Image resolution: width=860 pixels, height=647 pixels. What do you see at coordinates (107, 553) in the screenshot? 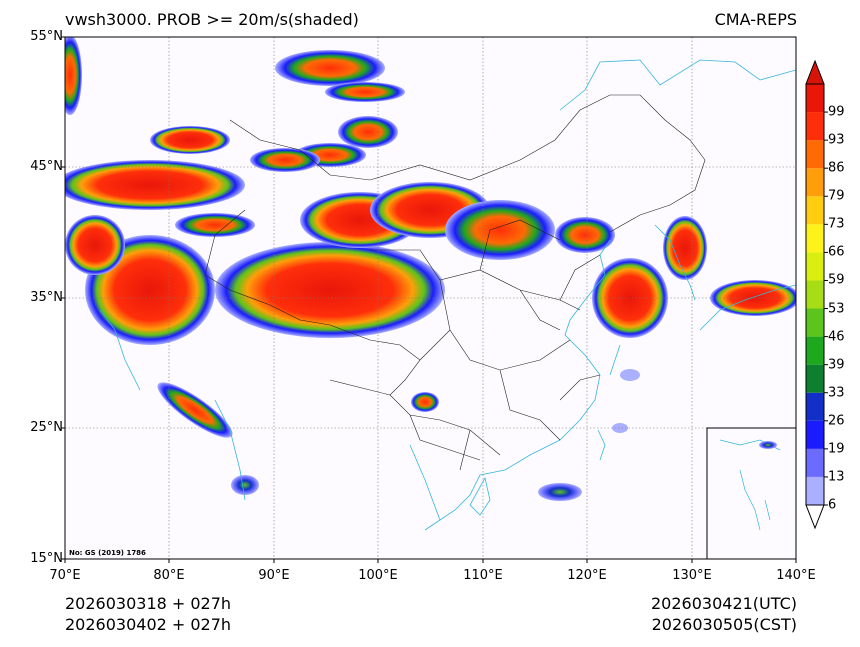
I see `map-approval-number: No: GS (2019) 1786` at bounding box center [107, 553].